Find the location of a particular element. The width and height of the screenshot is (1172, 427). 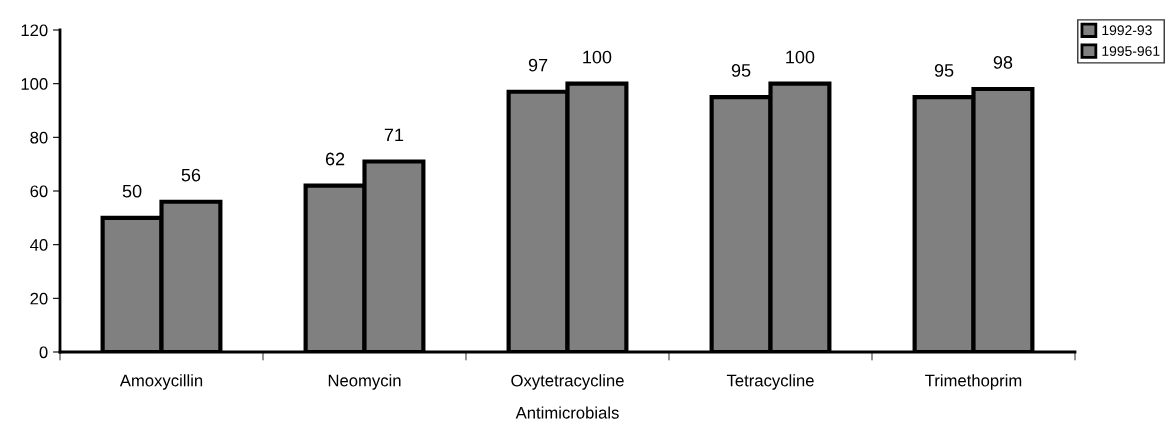

data-label: 56 is located at coordinates (191, 175).